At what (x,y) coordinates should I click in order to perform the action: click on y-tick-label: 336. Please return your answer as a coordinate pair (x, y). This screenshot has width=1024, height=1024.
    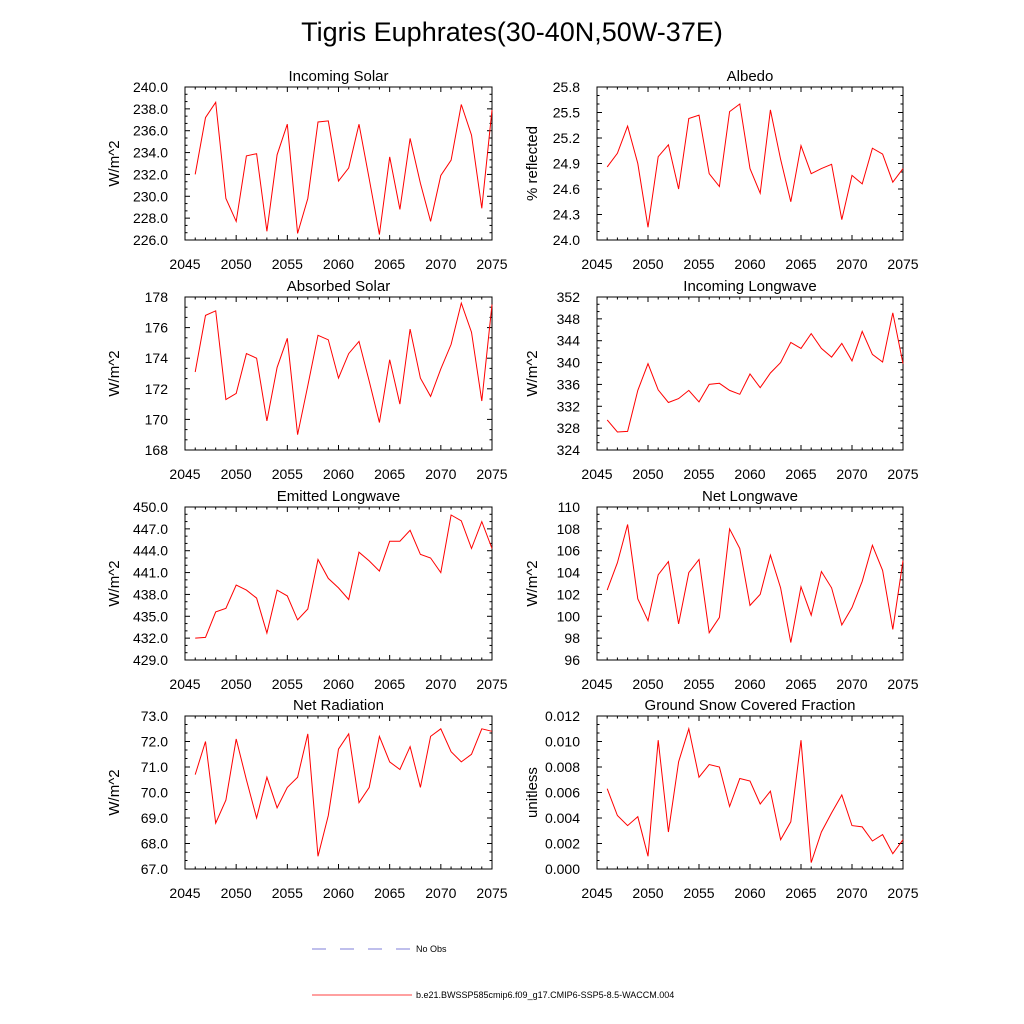
    Looking at the image, I should click on (569, 384).